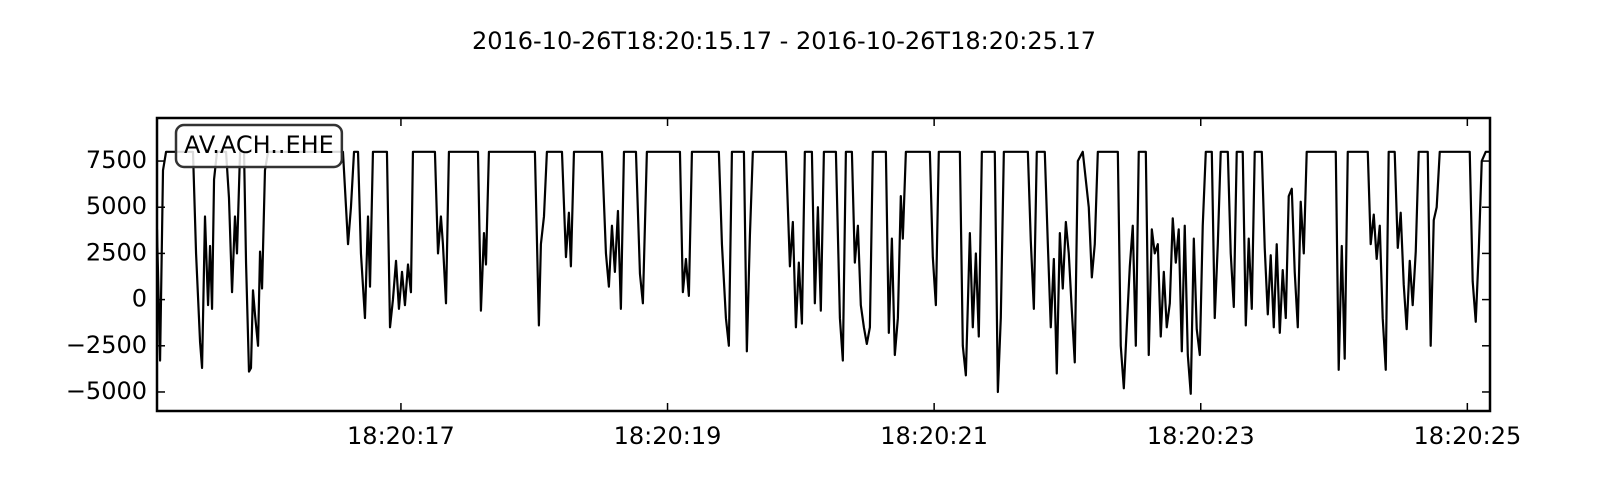 The image size is (1600, 504). I want to click on y-tick-label: 7500, so click(116, 160).